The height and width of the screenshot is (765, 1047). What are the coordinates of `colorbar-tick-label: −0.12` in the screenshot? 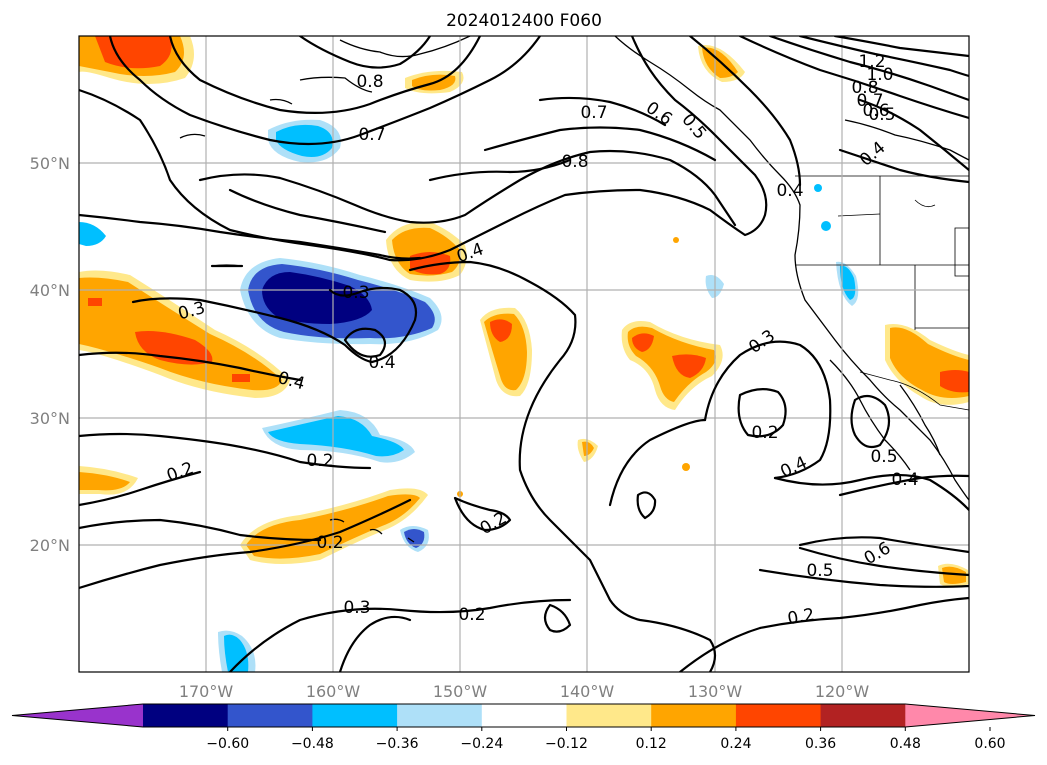 It's located at (566, 744).